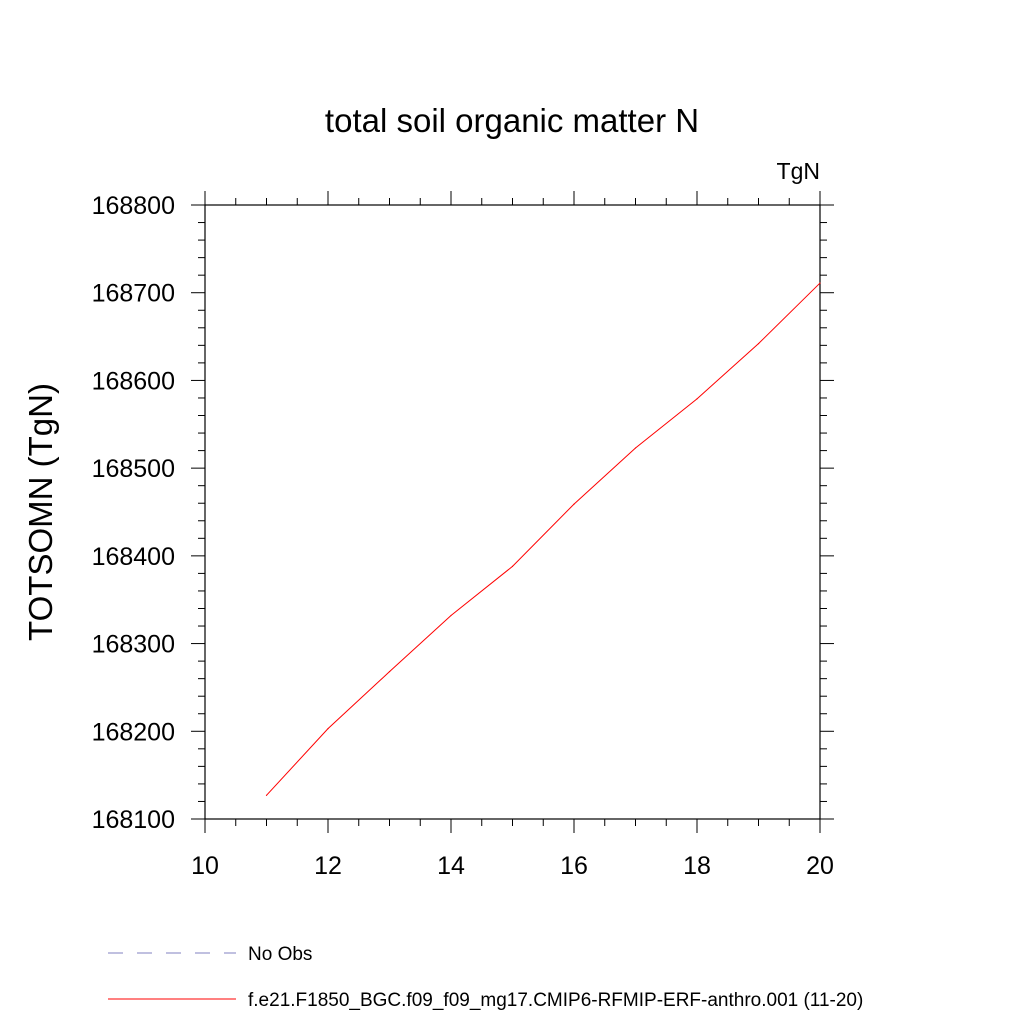  What do you see at coordinates (512, 120) in the screenshot?
I see `chart-title: total soil organic matter N` at bounding box center [512, 120].